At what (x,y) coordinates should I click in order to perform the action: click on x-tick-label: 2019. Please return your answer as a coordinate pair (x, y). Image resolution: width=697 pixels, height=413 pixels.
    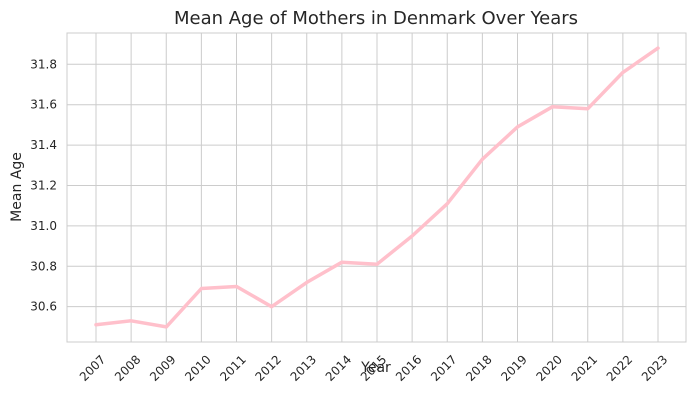
    Looking at the image, I should click on (513, 367).